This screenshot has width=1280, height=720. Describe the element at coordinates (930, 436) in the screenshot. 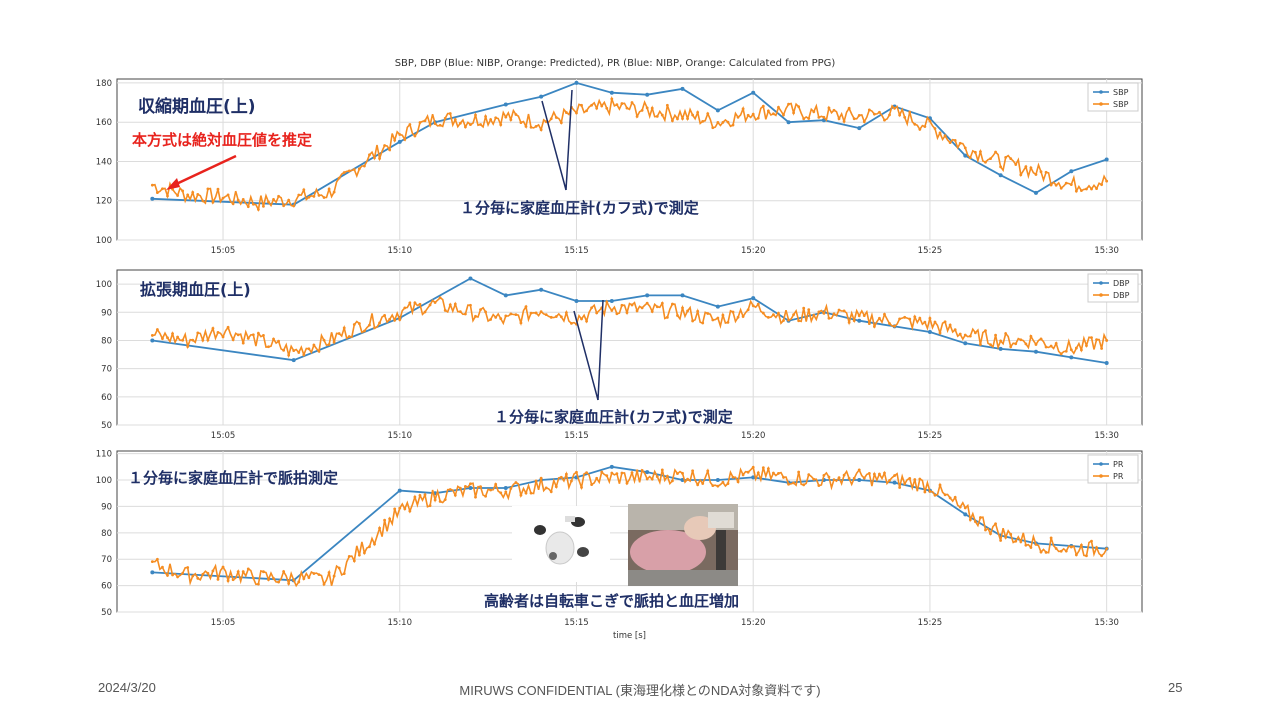

I see `dbp-xtick-label: 15:25` at that location.